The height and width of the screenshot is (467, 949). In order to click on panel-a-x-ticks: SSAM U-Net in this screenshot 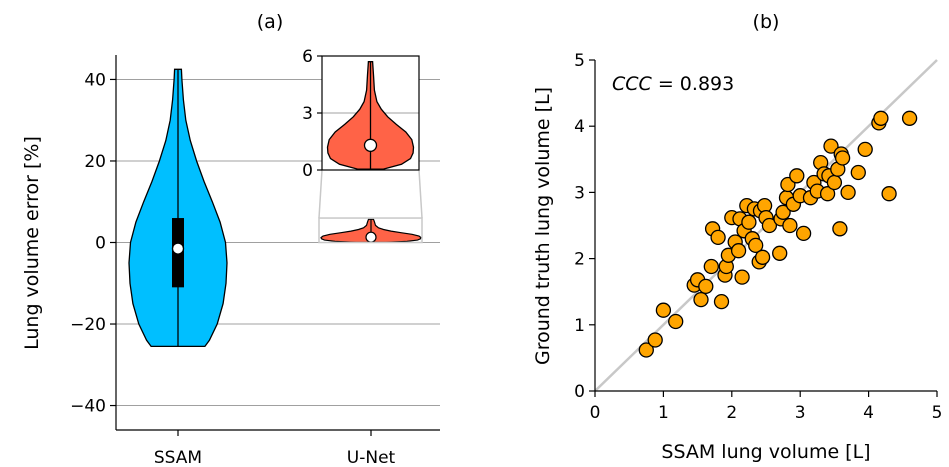, I will do `click(275, 448)`.